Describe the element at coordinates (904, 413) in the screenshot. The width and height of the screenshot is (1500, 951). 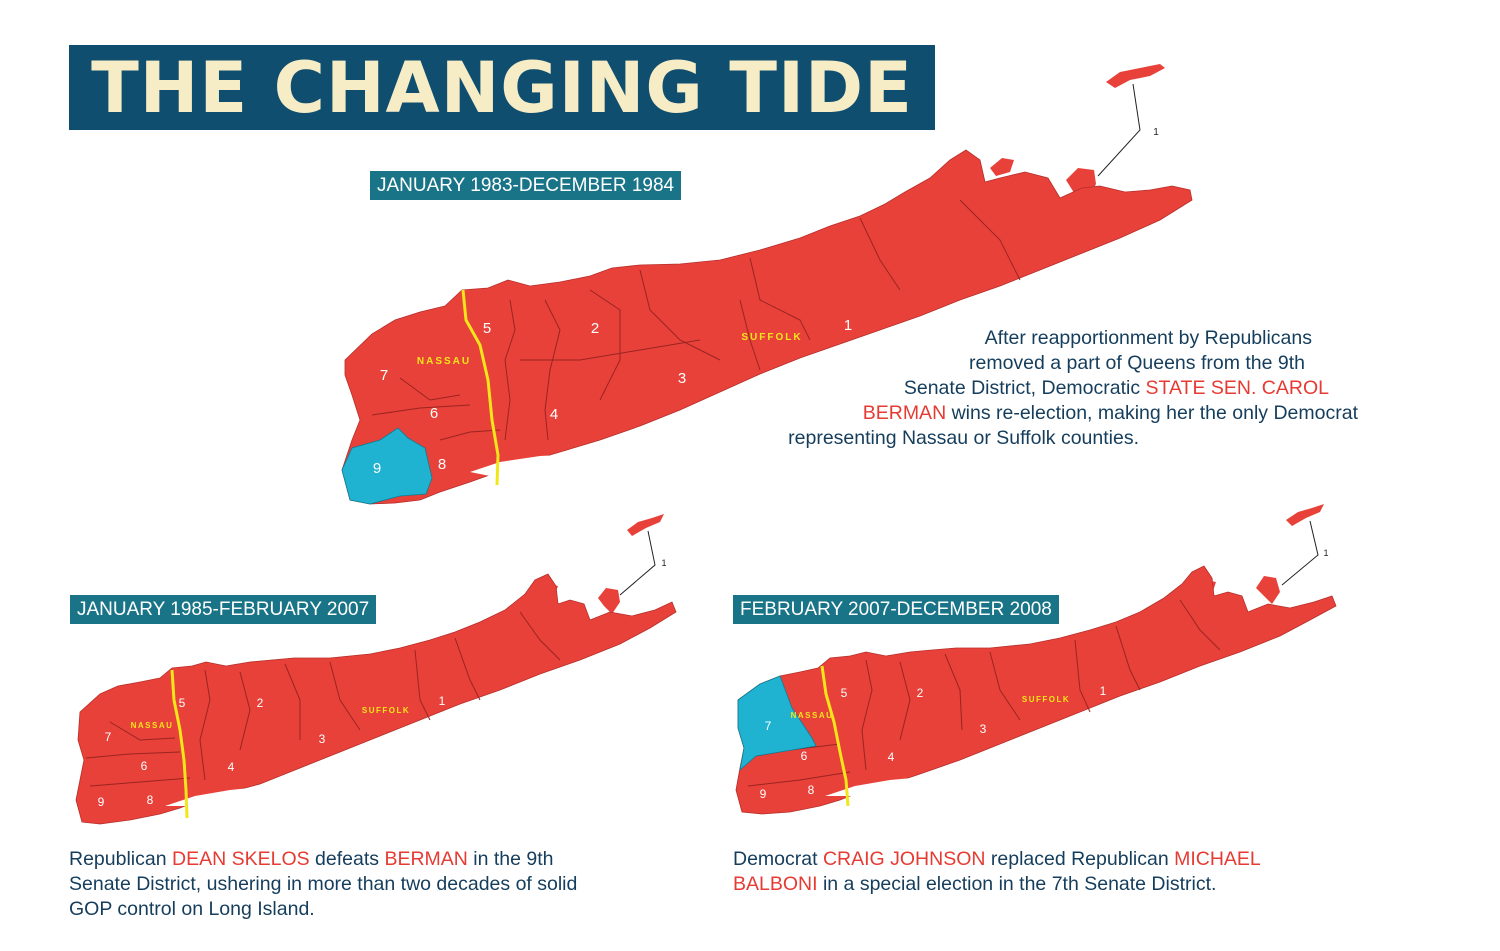
I see `caption-1-line-4a: BERMAN` at that location.